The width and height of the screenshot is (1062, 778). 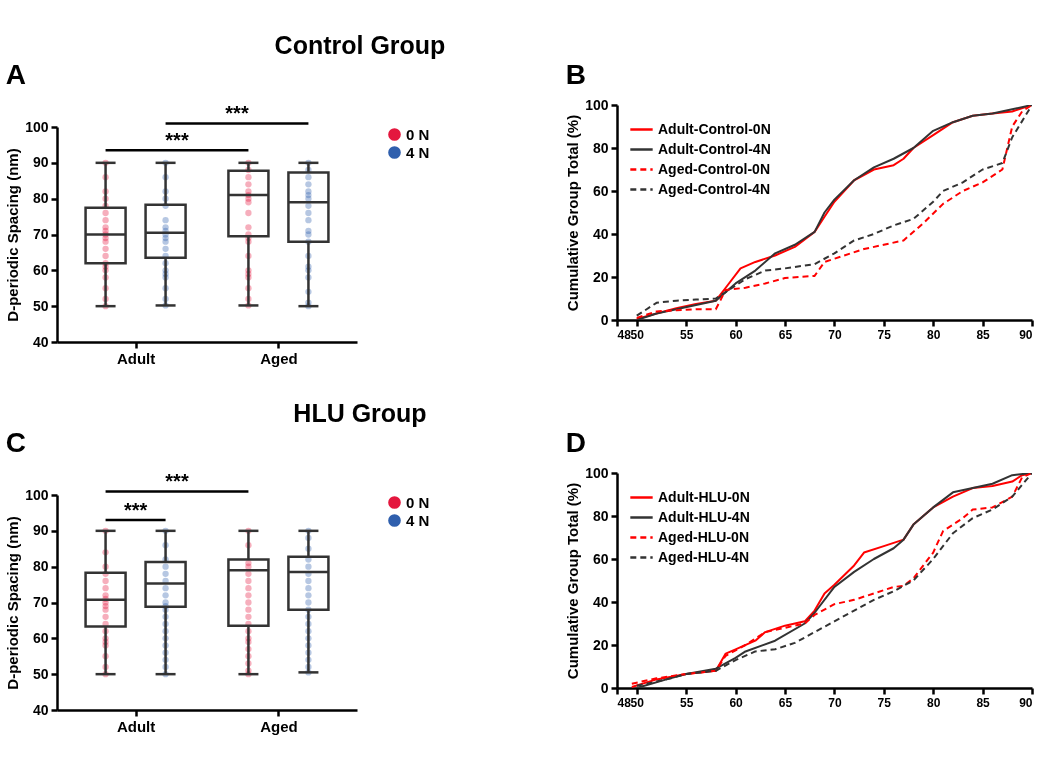 What do you see at coordinates (575, 74) in the screenshot?
I see `chart-title: B` at bounding box center [575, 74].